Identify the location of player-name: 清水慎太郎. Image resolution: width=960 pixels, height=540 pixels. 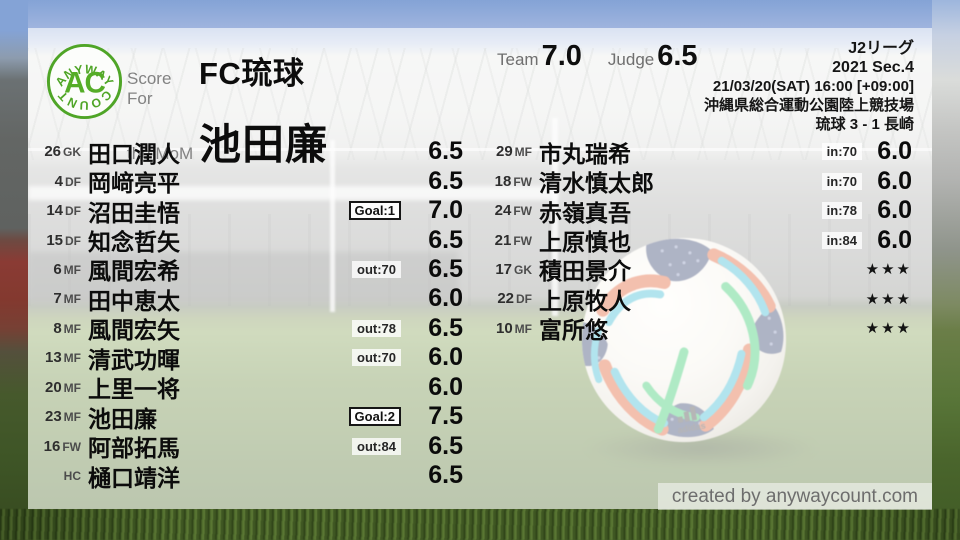
(596, 183).